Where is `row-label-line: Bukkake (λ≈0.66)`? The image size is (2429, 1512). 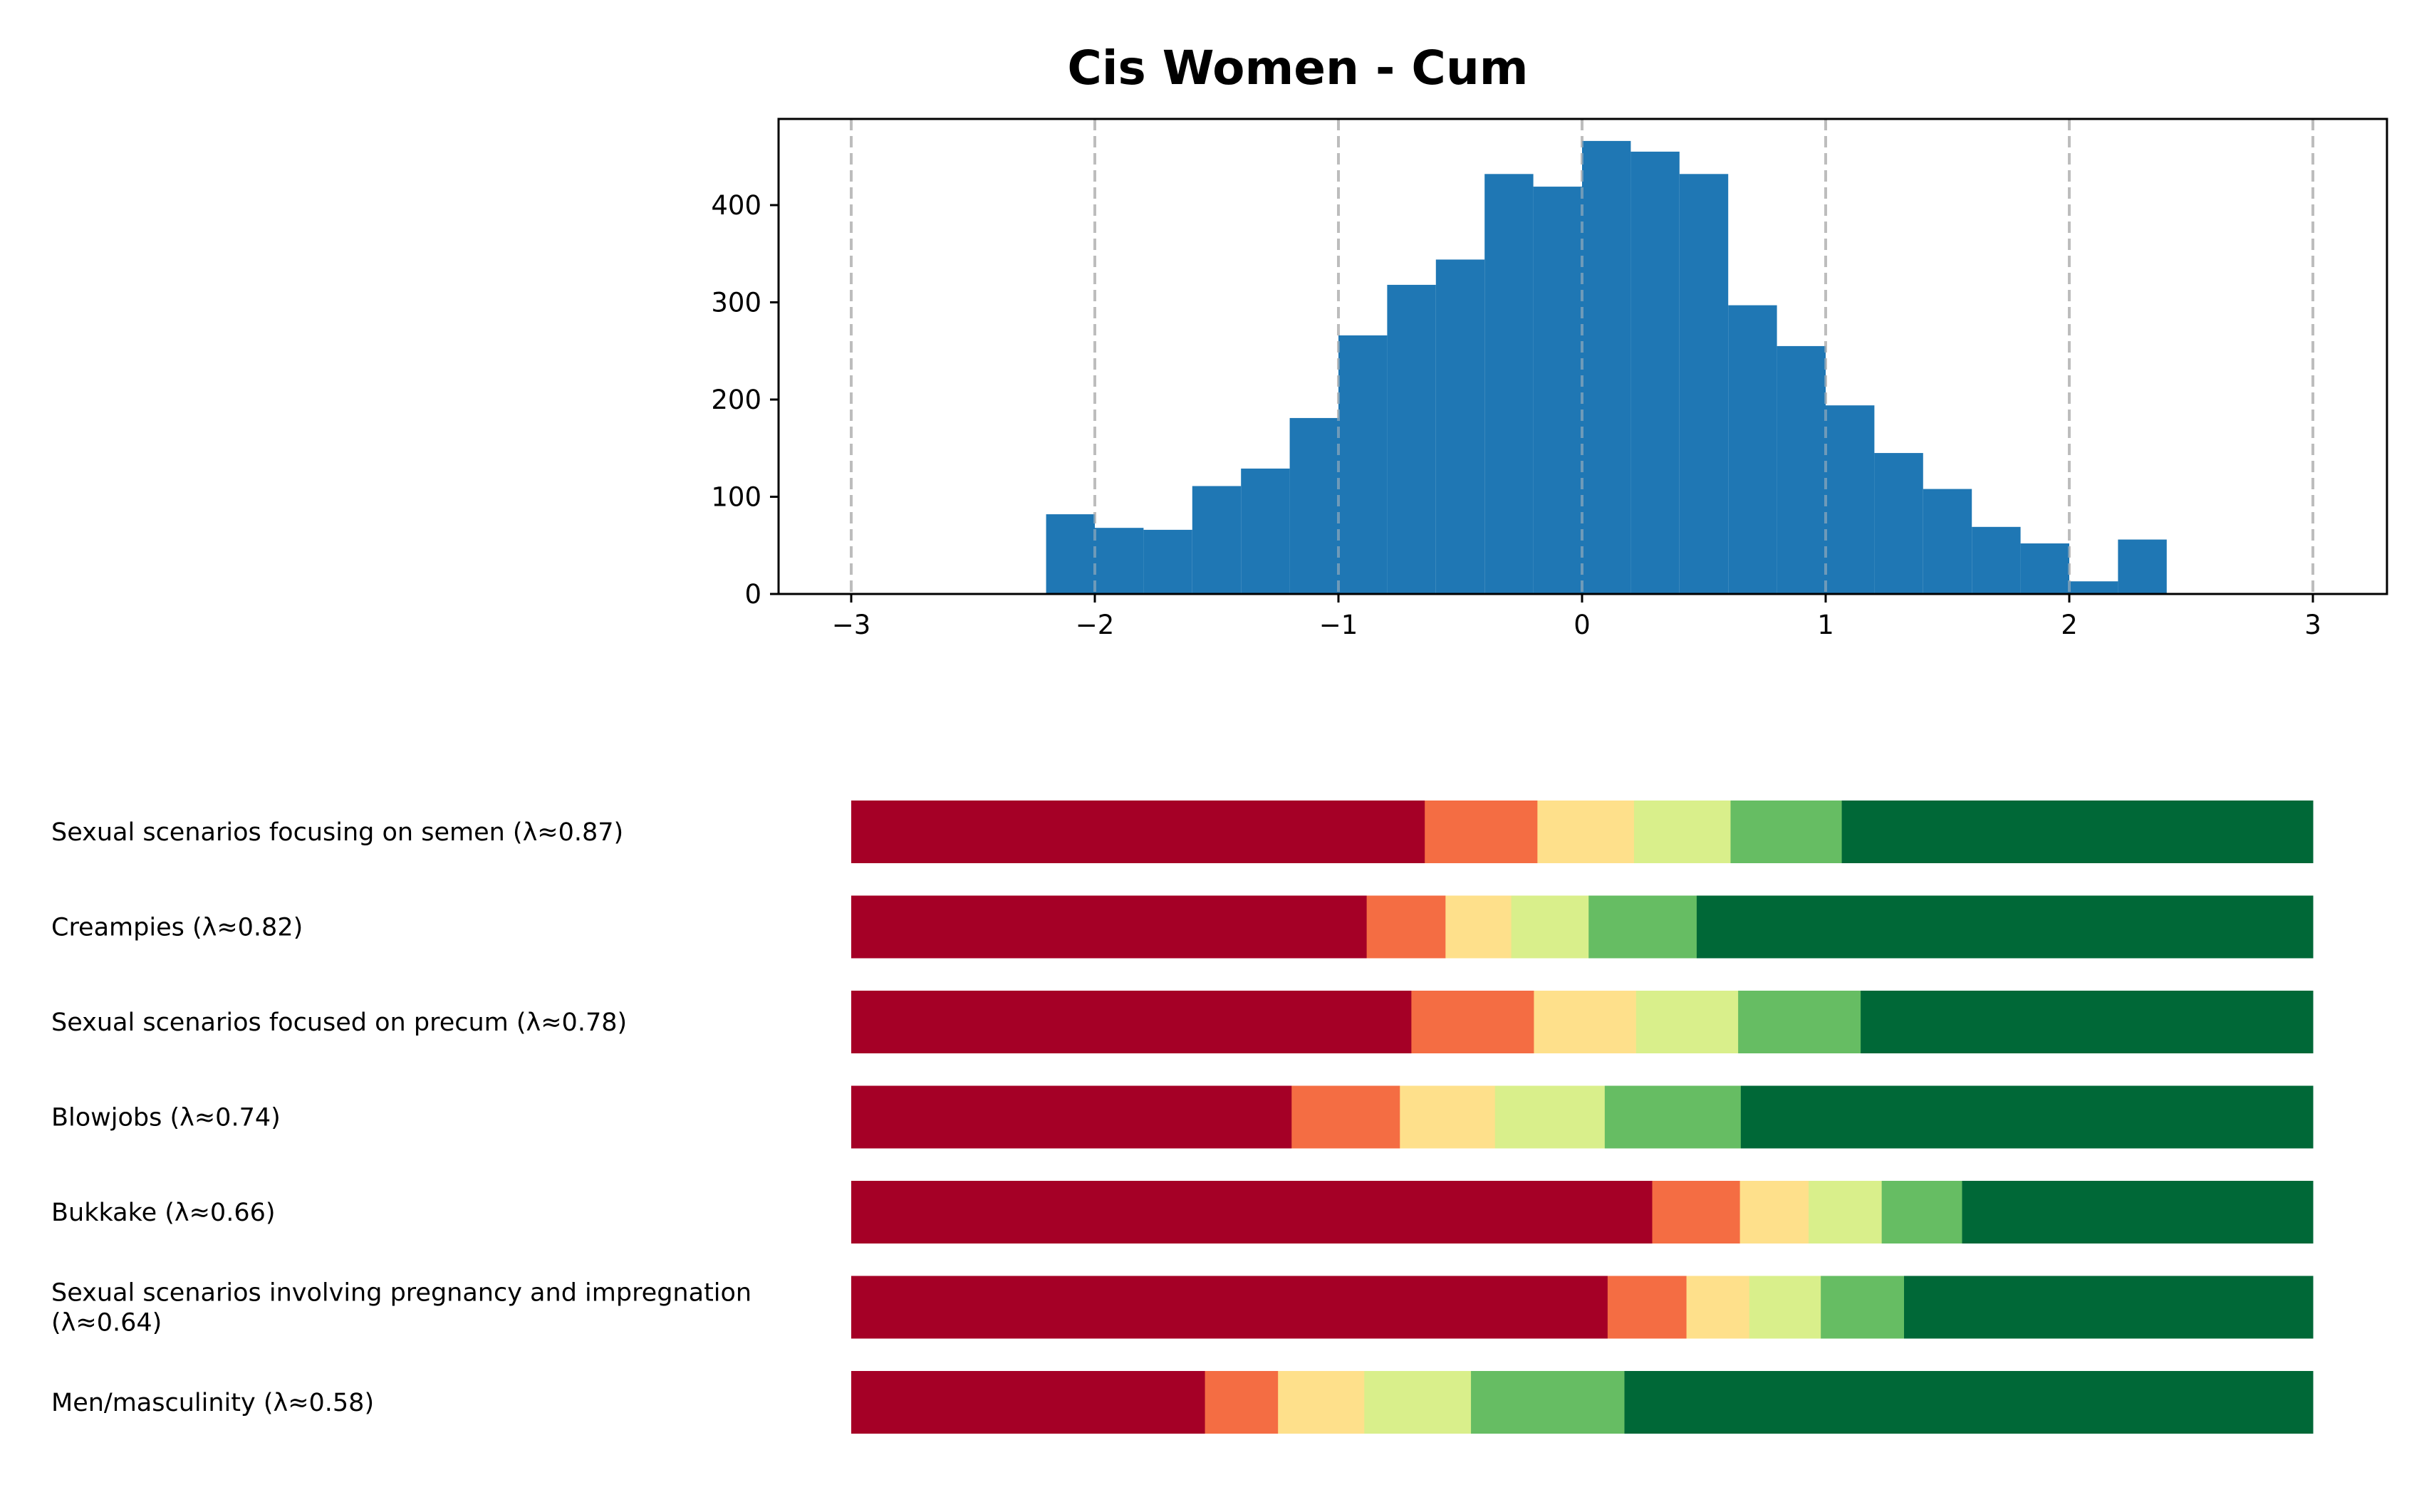
row-label-line: Bukkake (λ≈0.66) is located at coordinates (163, 1213).